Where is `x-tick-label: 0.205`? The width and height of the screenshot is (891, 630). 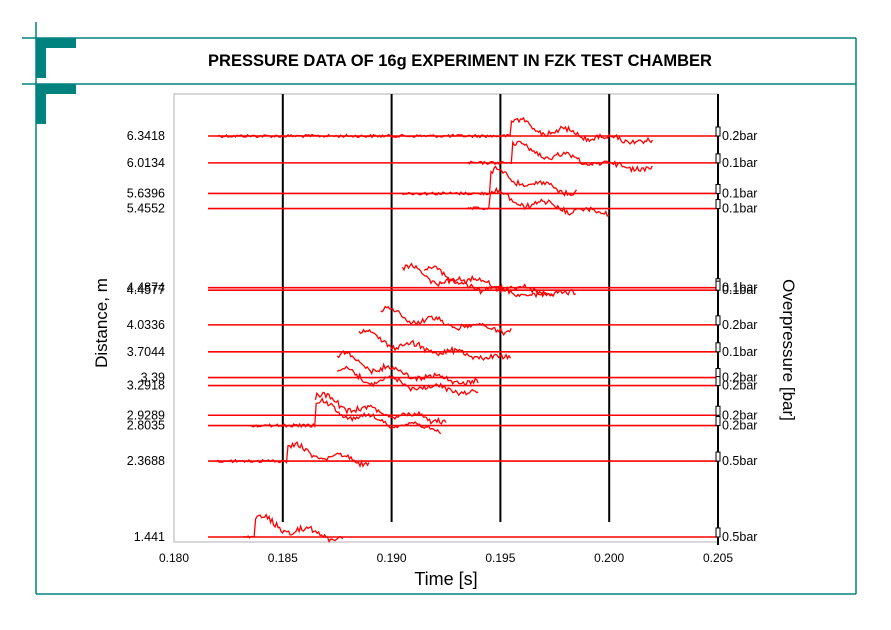
x-tick-label: 0.205 is located at coordinates (718, 558).